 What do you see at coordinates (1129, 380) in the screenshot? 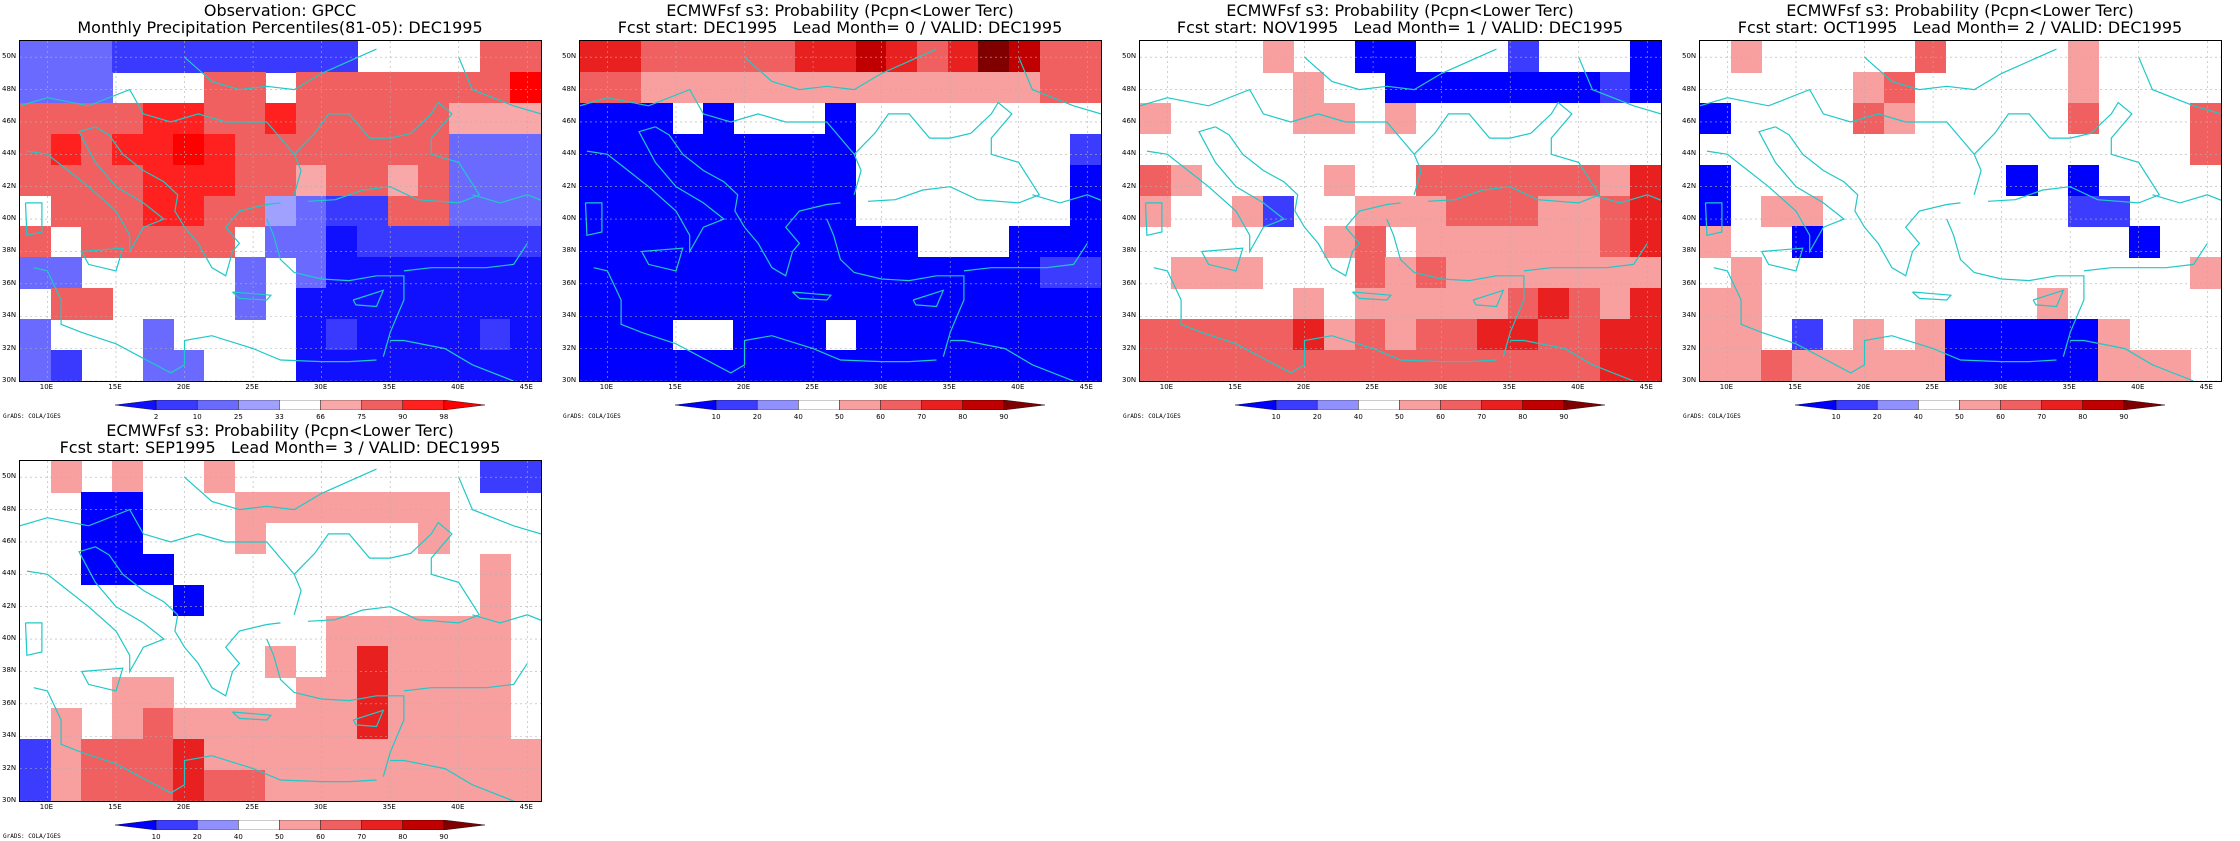
I see `lat-label: 30N` at bounding box center [1129, 380].